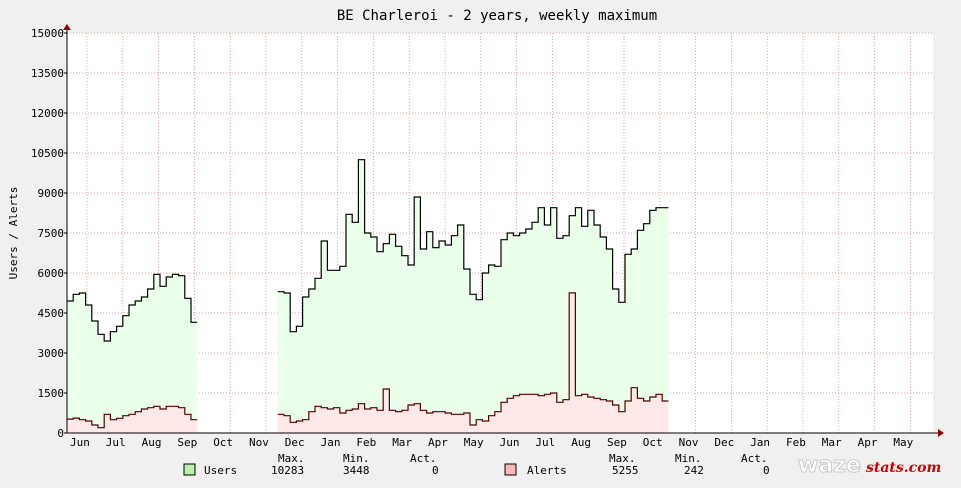  What do you see at coordinates (356, 458) in the screenshot?
I see `legend-header-min-users: Min.` at bounding box center [356, 458].